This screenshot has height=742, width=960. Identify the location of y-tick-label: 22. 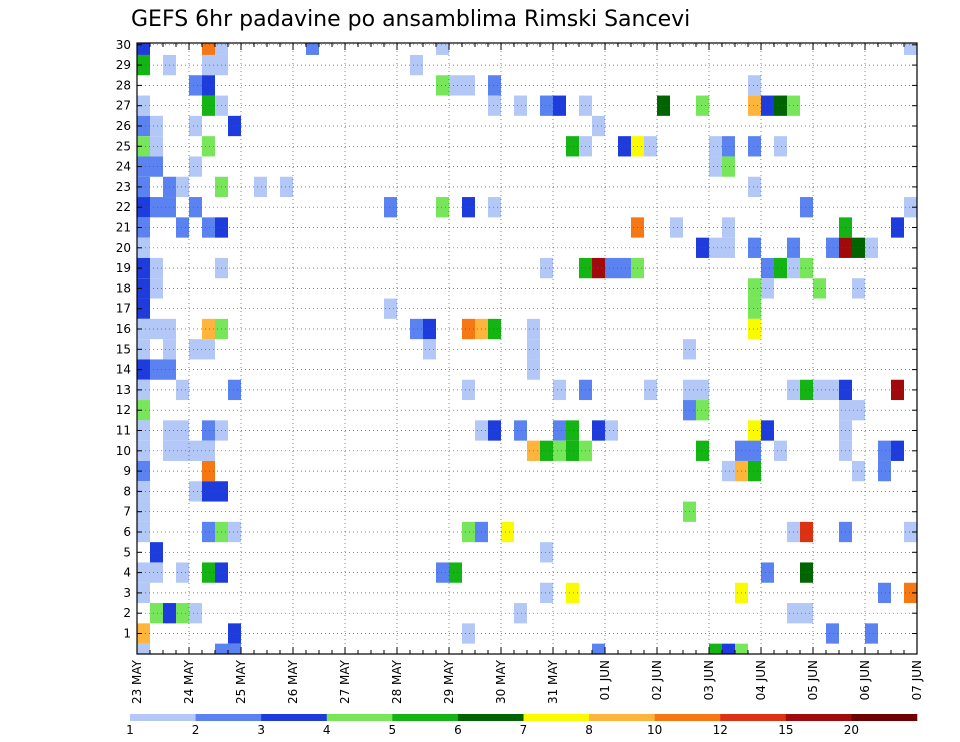
(123, 207).